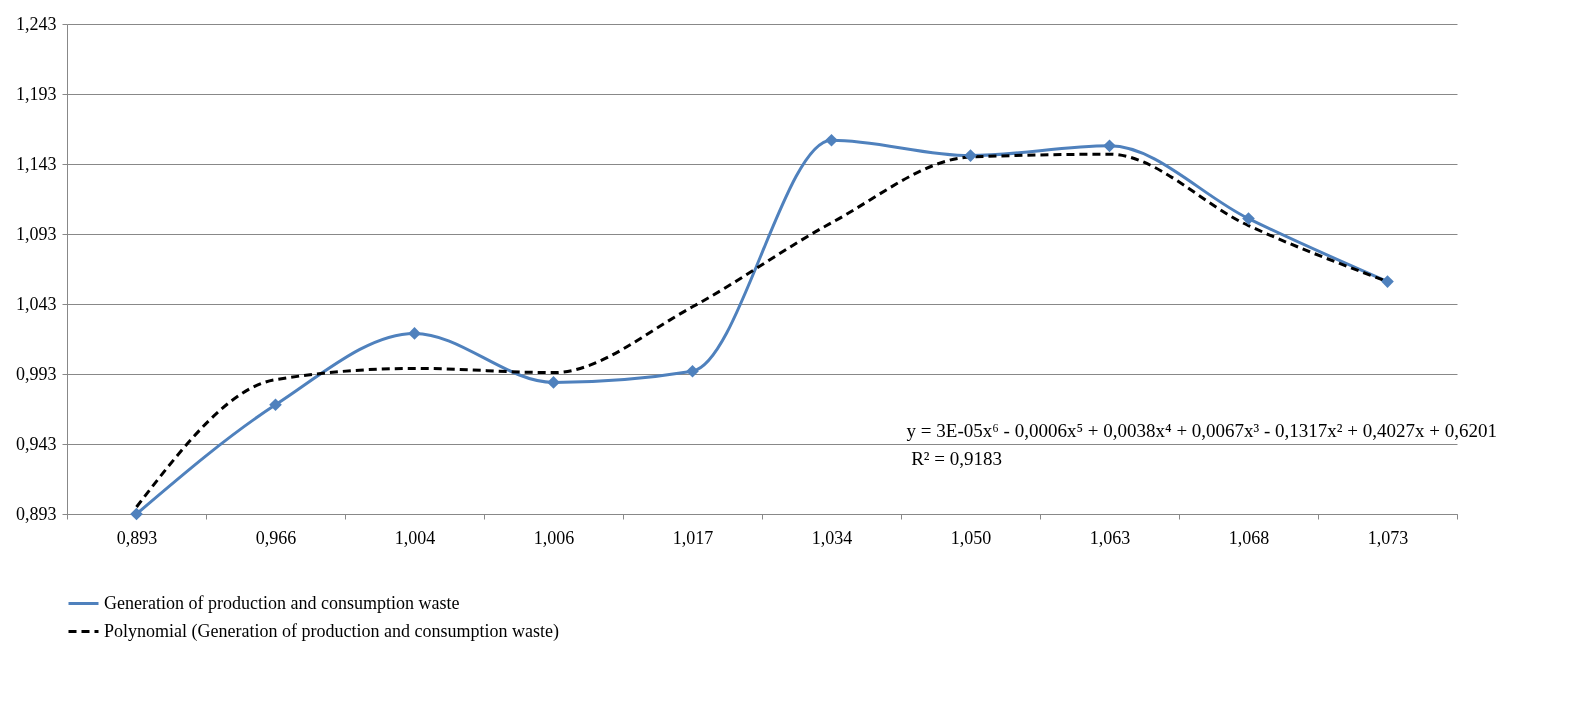  Describe the element at coordinates (957, 458) in the screenshot. I see `annotation: R² = 0,9183` at that location.